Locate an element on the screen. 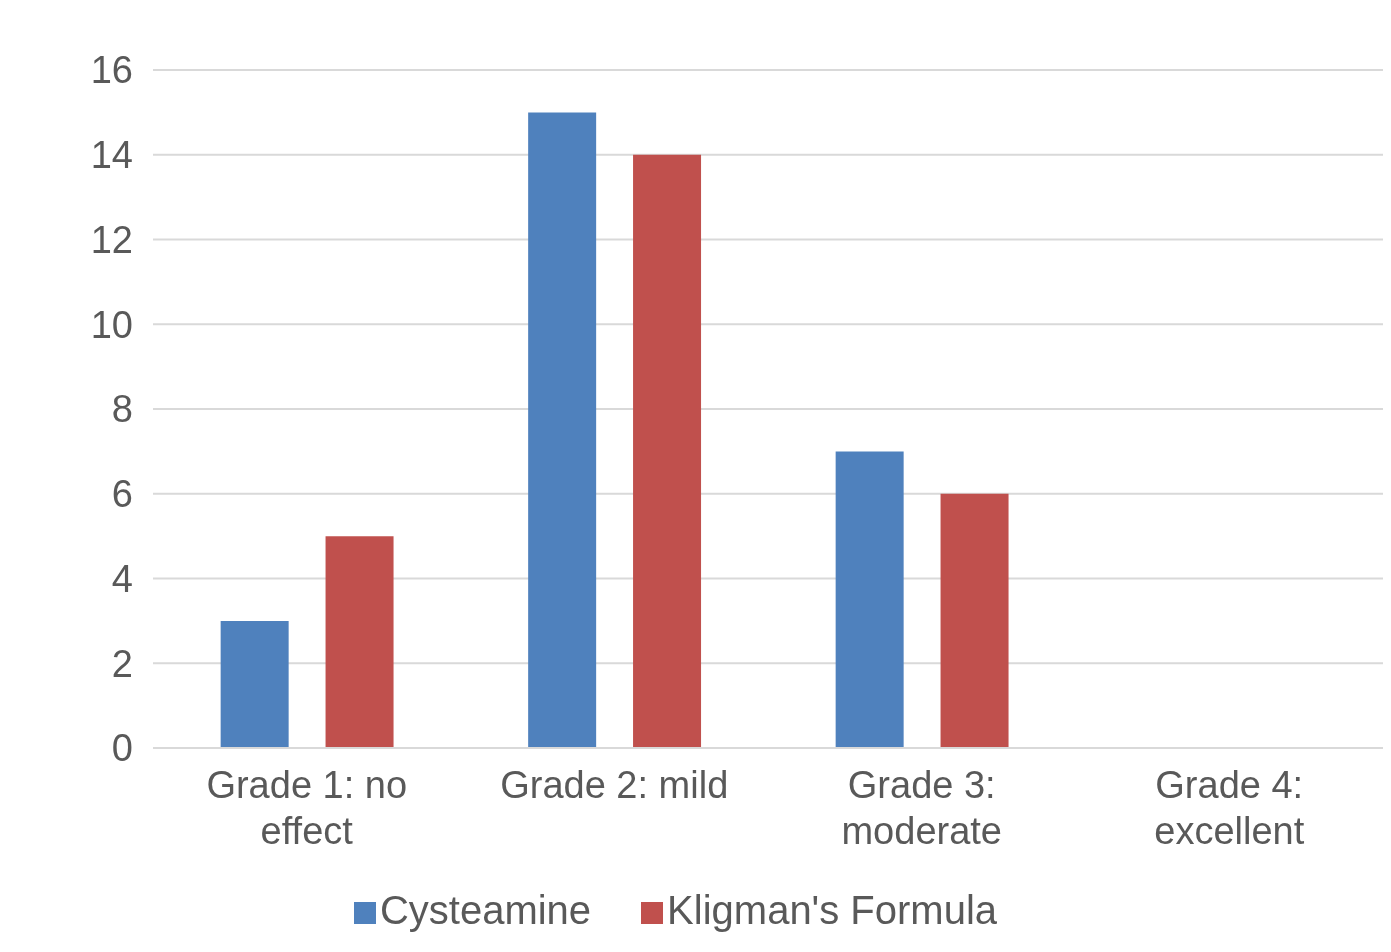 The width and height of the screenshot is (1391, 952). y-tick-label: 14 is located at coordinates (111, 155).